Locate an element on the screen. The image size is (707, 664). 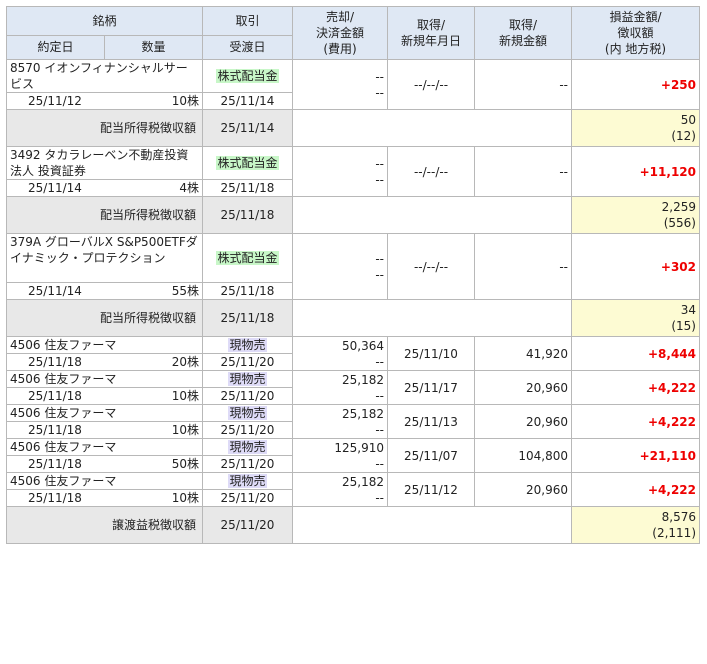
profit-loss: +250 is located at coordinates (635, 84).